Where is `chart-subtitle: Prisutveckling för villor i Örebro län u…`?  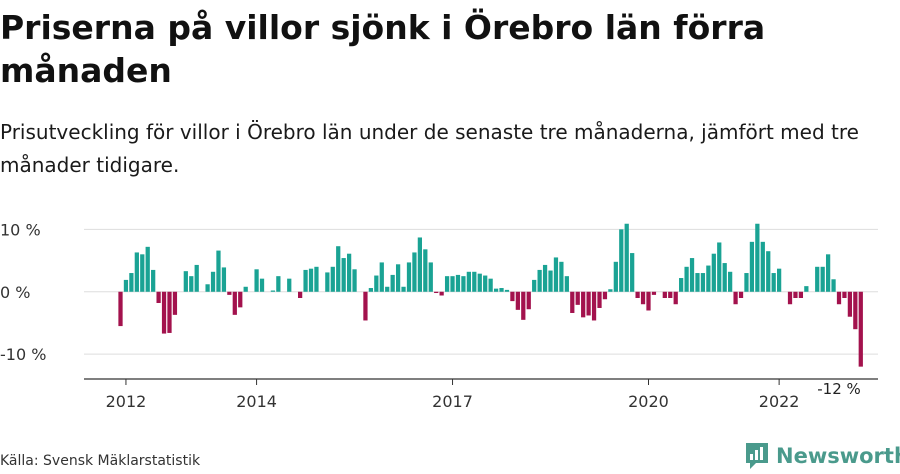
chart-subtitle: Prisutveckling för villor i Örebro län u… is located at coordinates (429, 148).